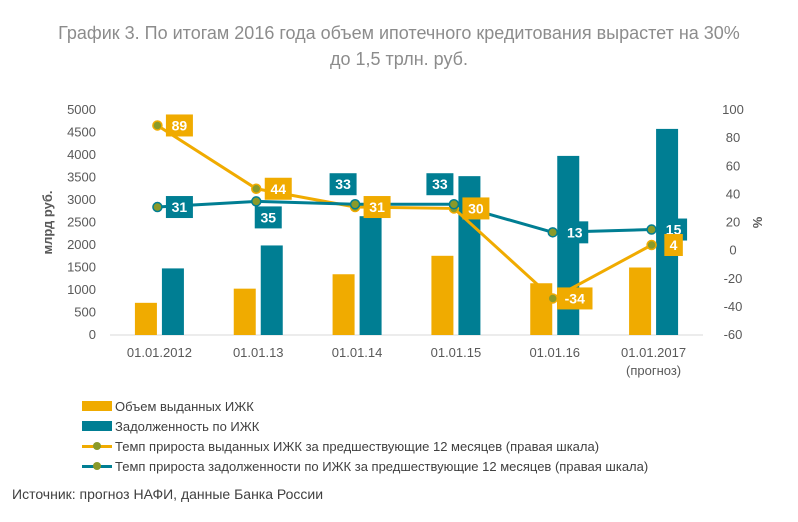  I want to click on x-tick-label: 01.01.14, so click(357, 352).